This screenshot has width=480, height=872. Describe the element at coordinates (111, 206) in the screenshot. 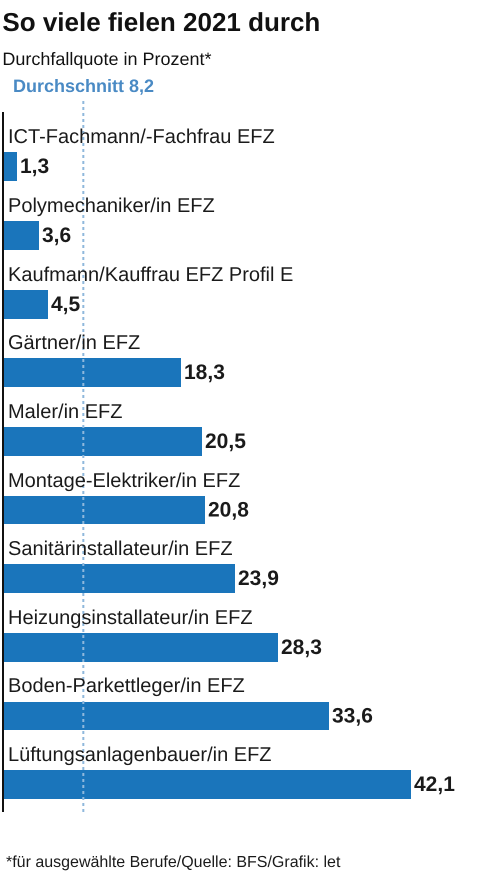

I see `y-tick-label: Polymechaniker/in EFZ` at that location.